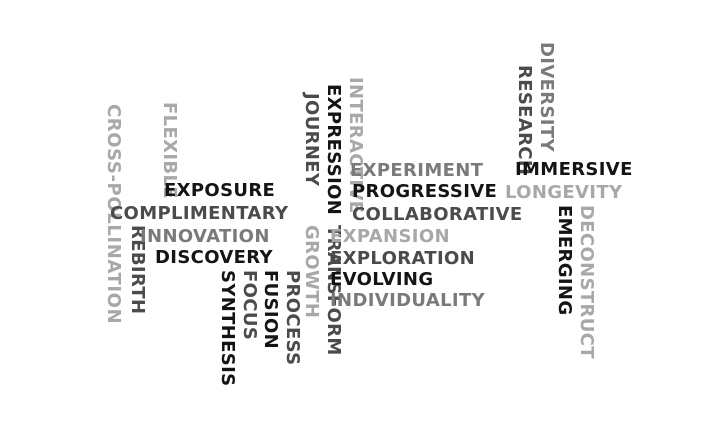 This screenshot has width=720, height=440. What do you see at coordinates (311, 140) in the screenshot?
I see `word-journey: JOURNEY` at bounding box center [311, 140].